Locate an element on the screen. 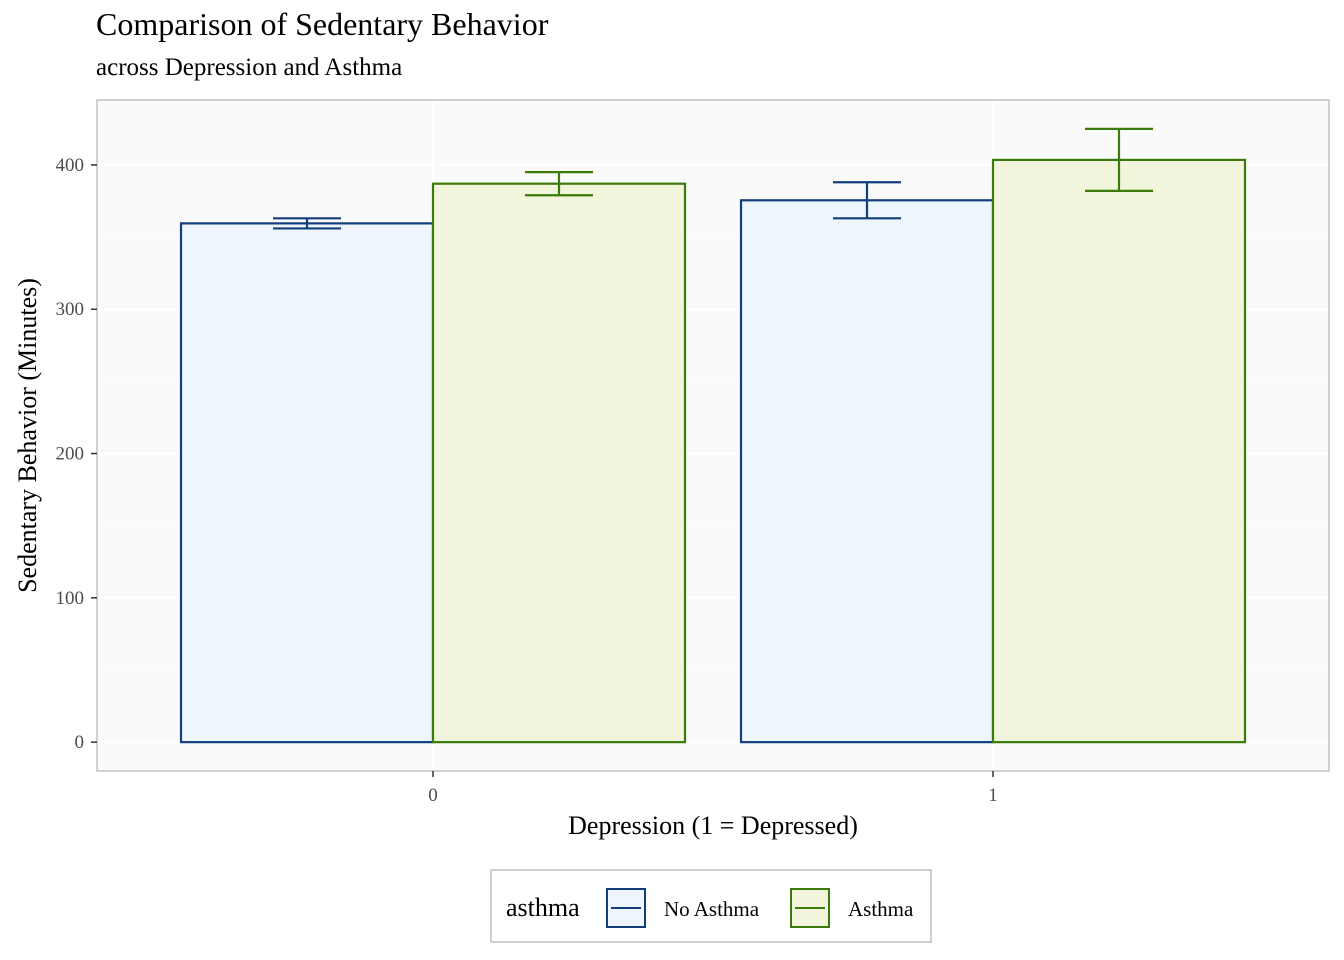 The width and height of the screenshot is (1344, 960). chart-title: Comparison of Sedentary Behavior is located at coordinates (322, 24).